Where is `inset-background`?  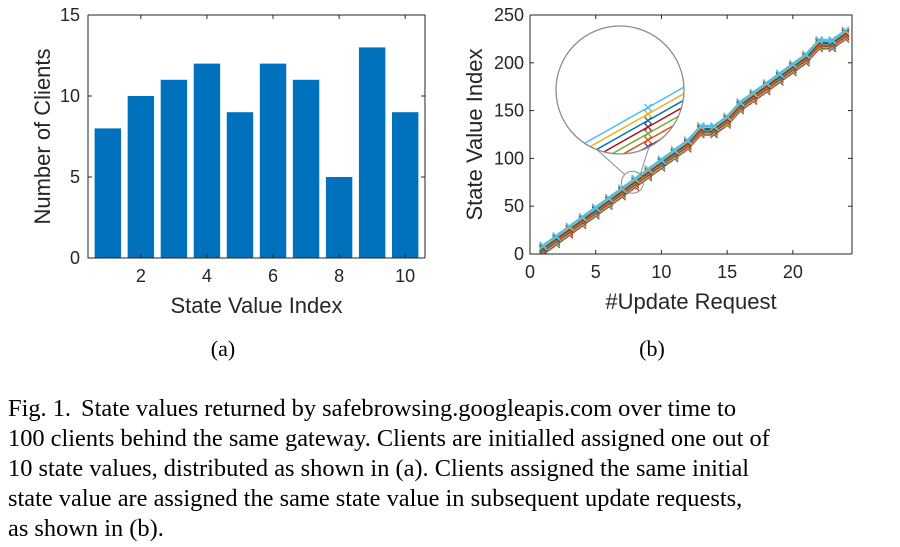
inset-background is located at coordinates (620, 90).